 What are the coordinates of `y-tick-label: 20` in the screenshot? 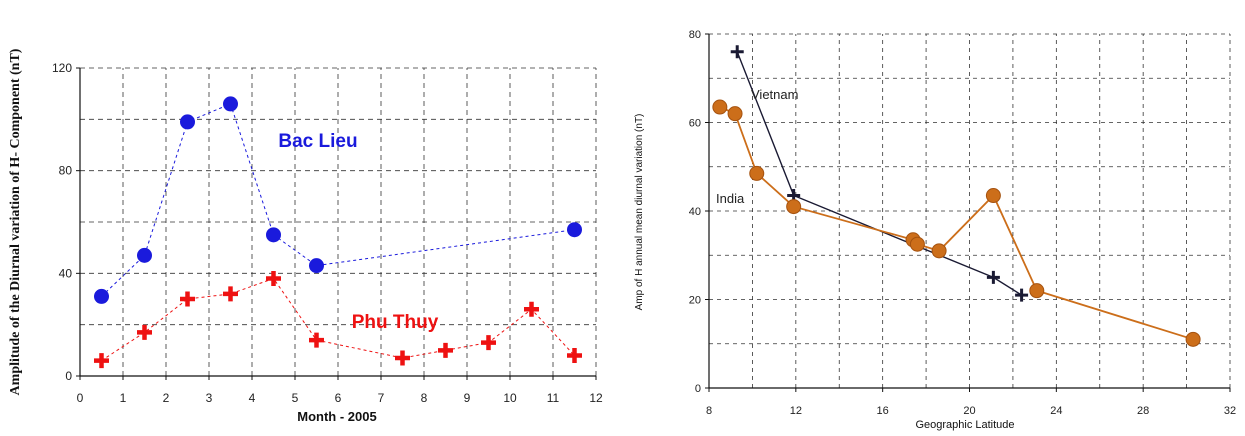 It's located at (695, 301).